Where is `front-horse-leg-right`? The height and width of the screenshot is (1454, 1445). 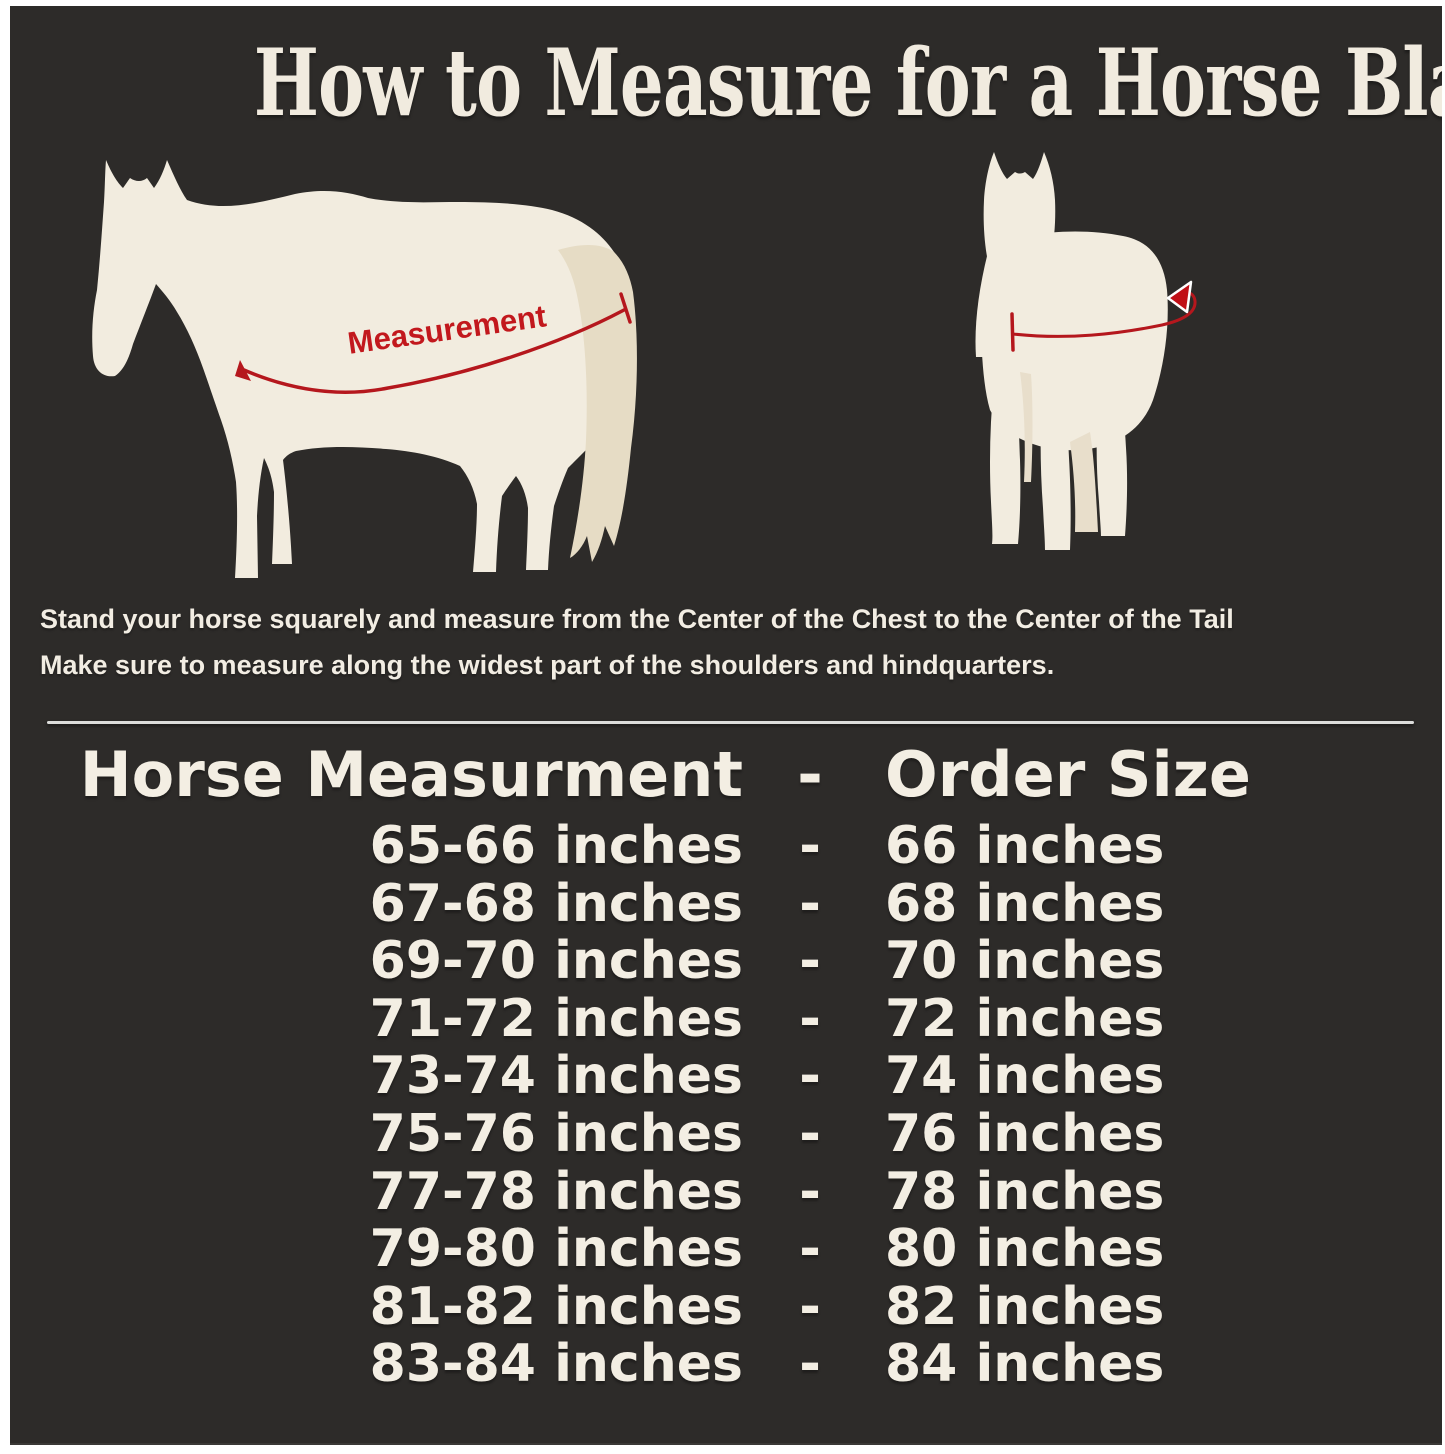 front-horse-leg-right is located at coordinates (1055, 469).